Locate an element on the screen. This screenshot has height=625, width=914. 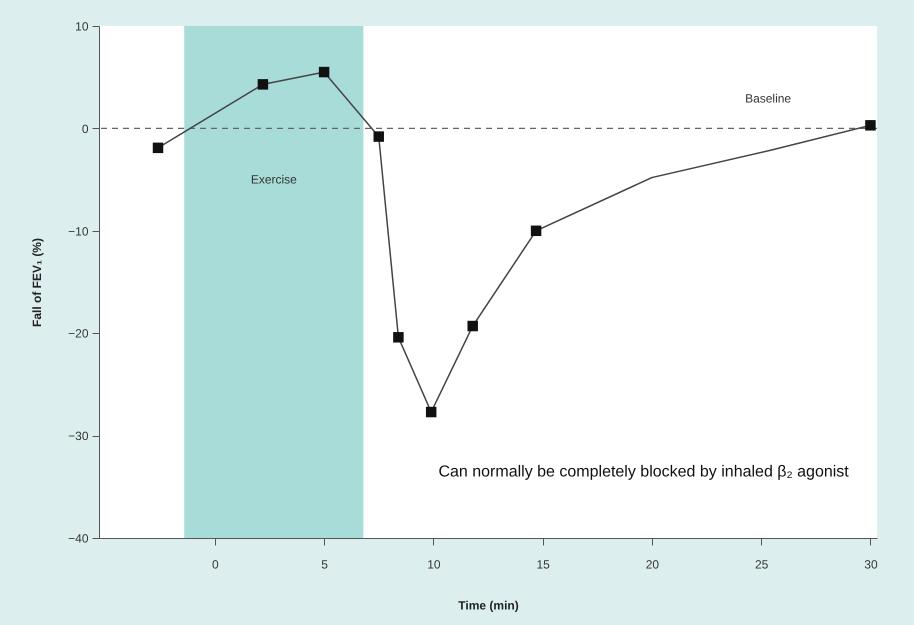
x-axis-title: Time (min) is located at coordinates (488, 605).